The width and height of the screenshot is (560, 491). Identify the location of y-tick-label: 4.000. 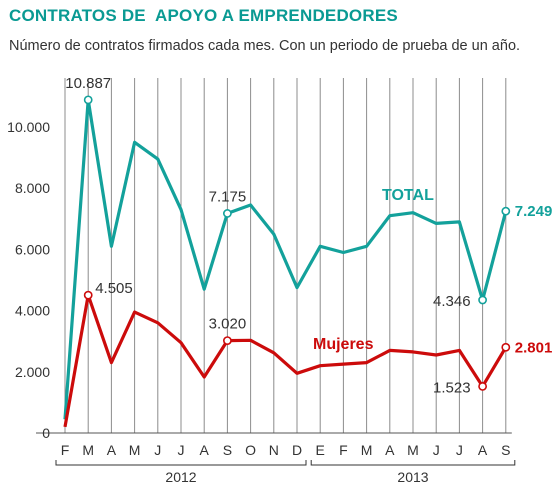
(32, 311).